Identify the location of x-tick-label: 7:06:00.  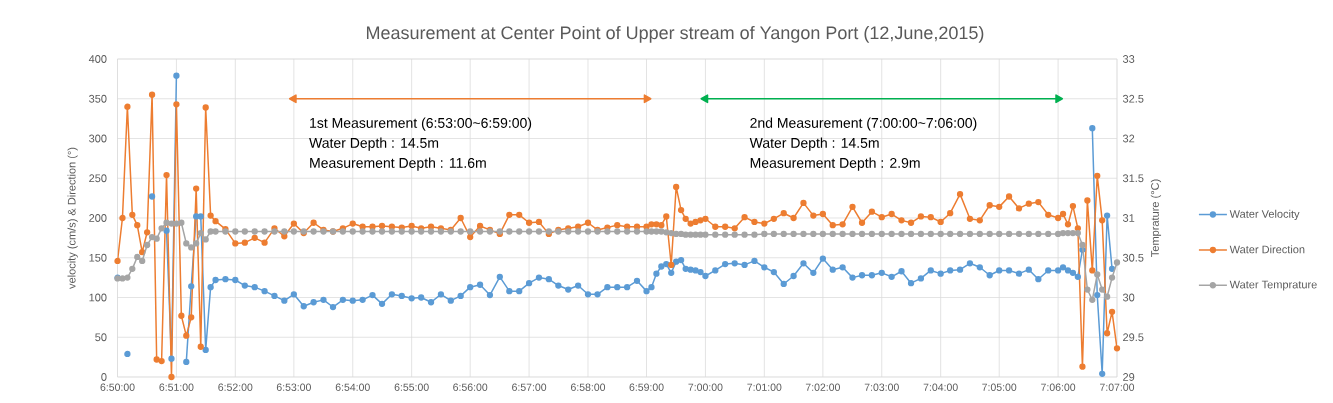
(1058, 387).